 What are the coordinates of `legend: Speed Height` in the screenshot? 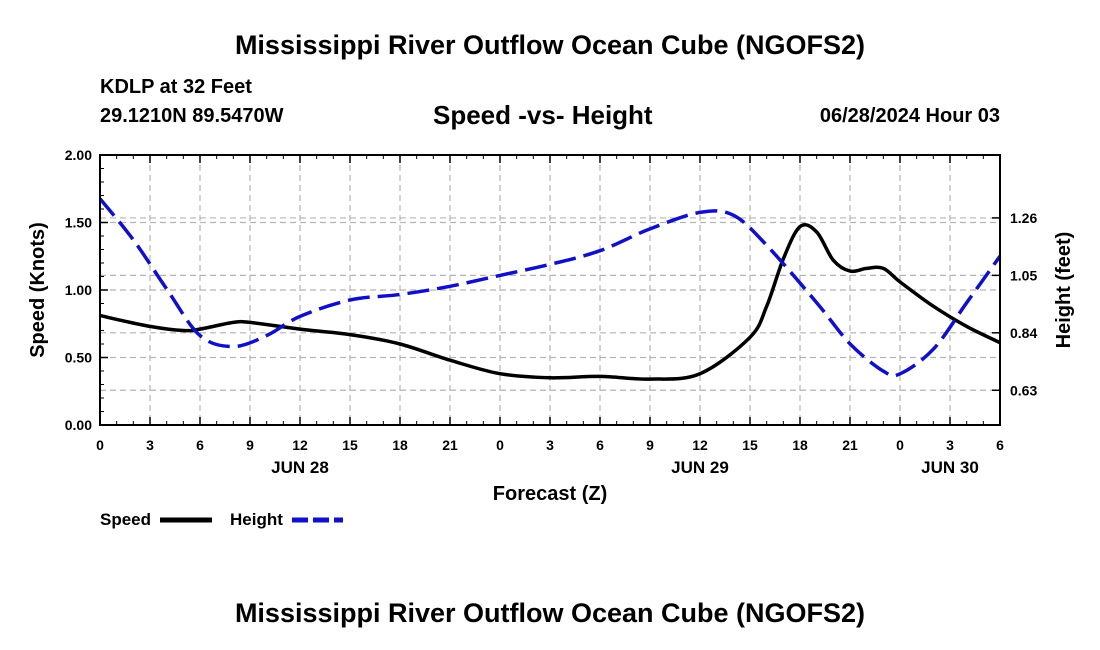 It's located at (221, 519).